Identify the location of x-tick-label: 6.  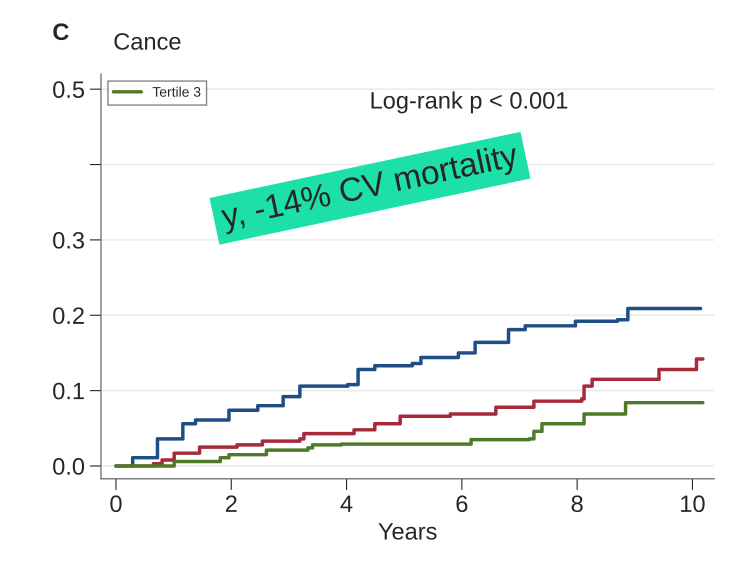
(462, 503).